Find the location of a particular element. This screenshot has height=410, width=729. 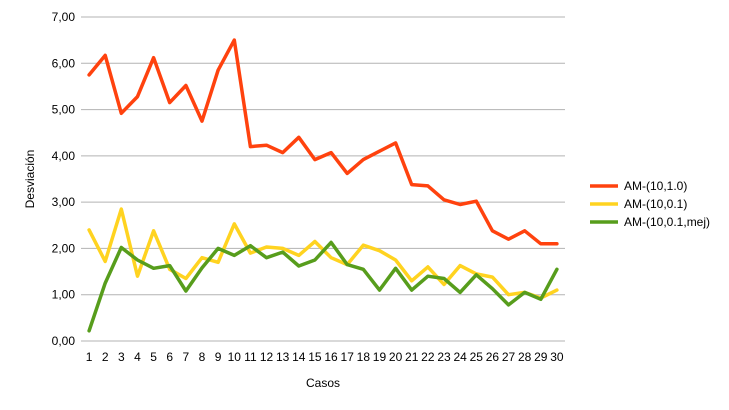

x-tick-label: 20 is located at coordinates (396, 357).